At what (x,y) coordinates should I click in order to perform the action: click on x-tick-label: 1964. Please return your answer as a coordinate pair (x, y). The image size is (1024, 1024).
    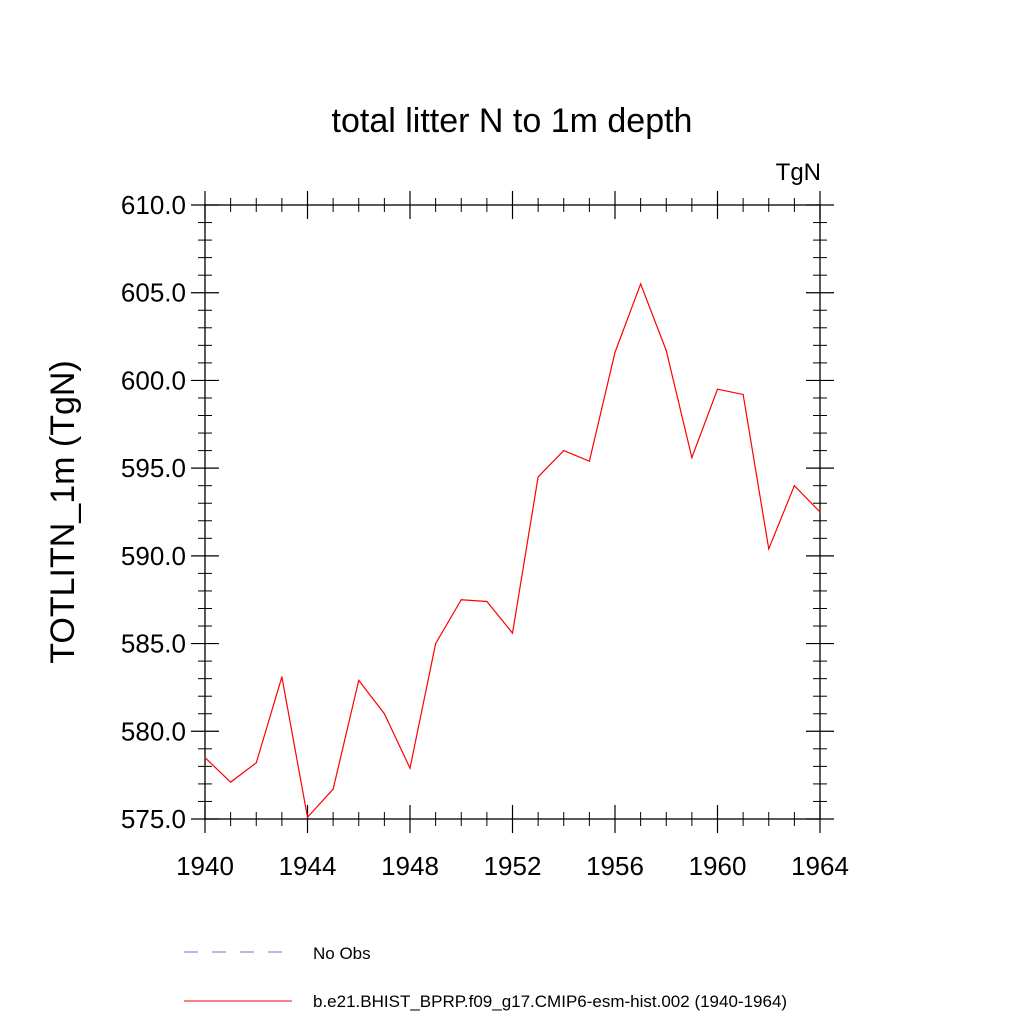
    Looking at the image, I should click on (820, 866).